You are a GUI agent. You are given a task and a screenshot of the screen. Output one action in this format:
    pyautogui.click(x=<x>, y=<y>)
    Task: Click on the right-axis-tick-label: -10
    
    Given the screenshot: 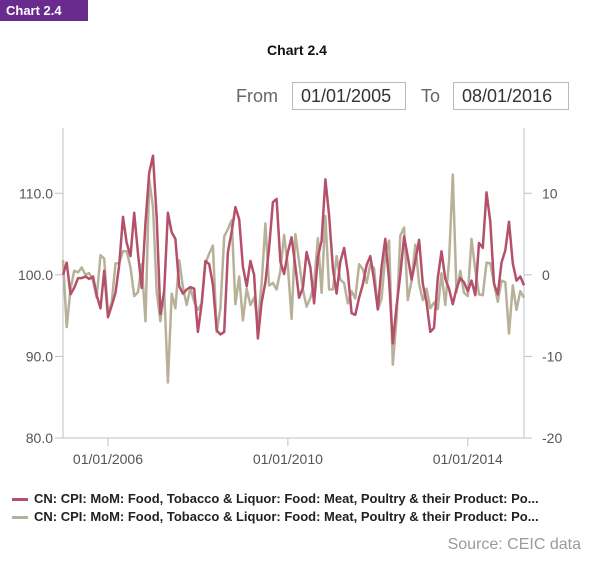 What is the action you would take?
    pyautogui.click(x=552, y=356)
    